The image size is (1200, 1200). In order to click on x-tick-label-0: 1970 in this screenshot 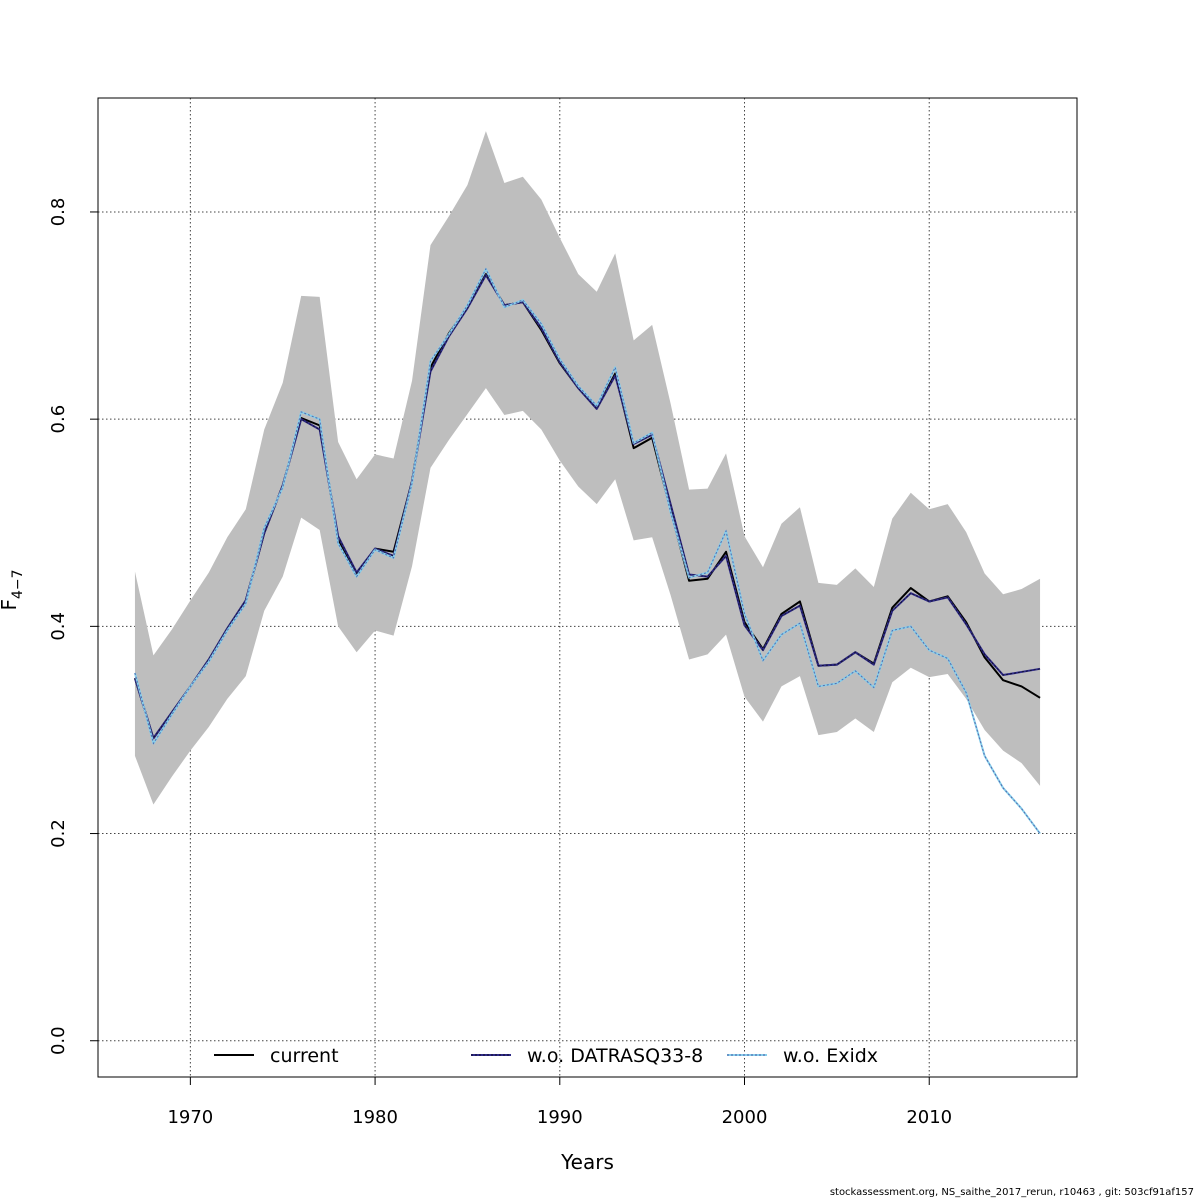, I will do `click(190, 1117)`.